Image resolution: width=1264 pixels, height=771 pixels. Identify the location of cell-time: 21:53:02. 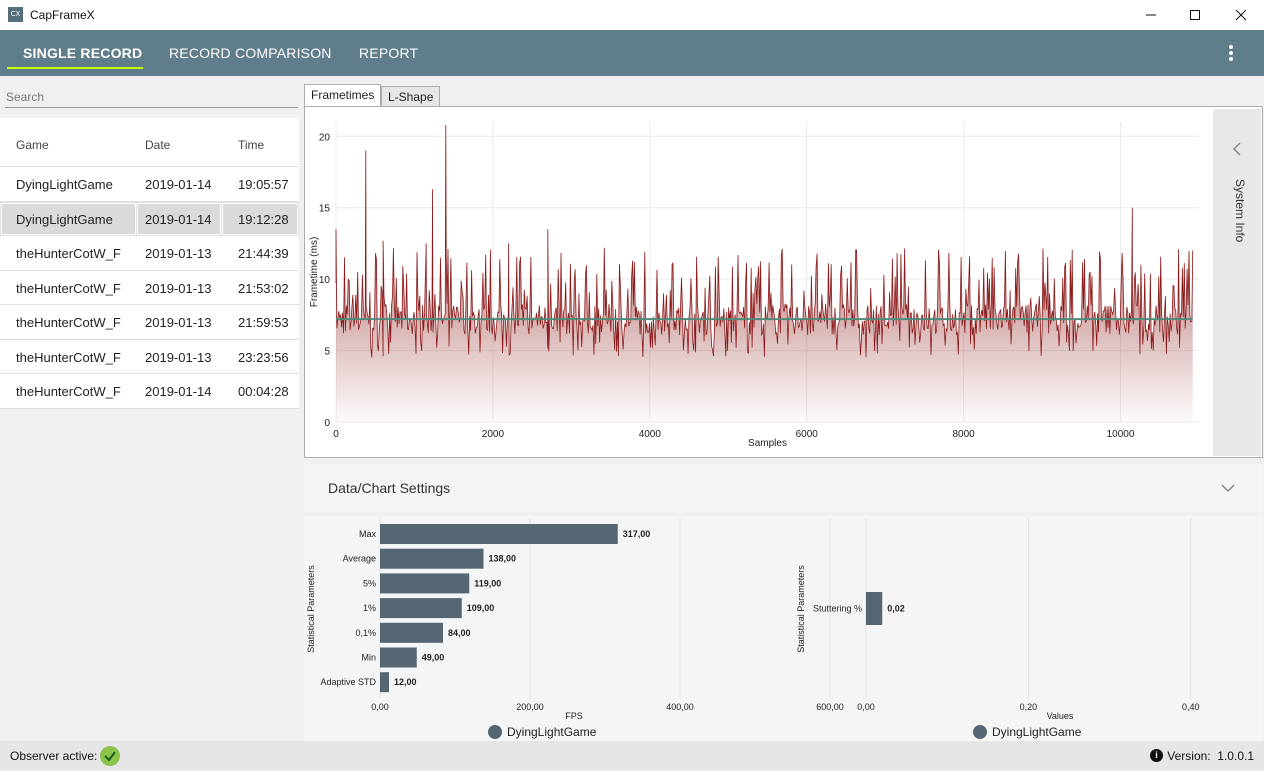
(263, 288).